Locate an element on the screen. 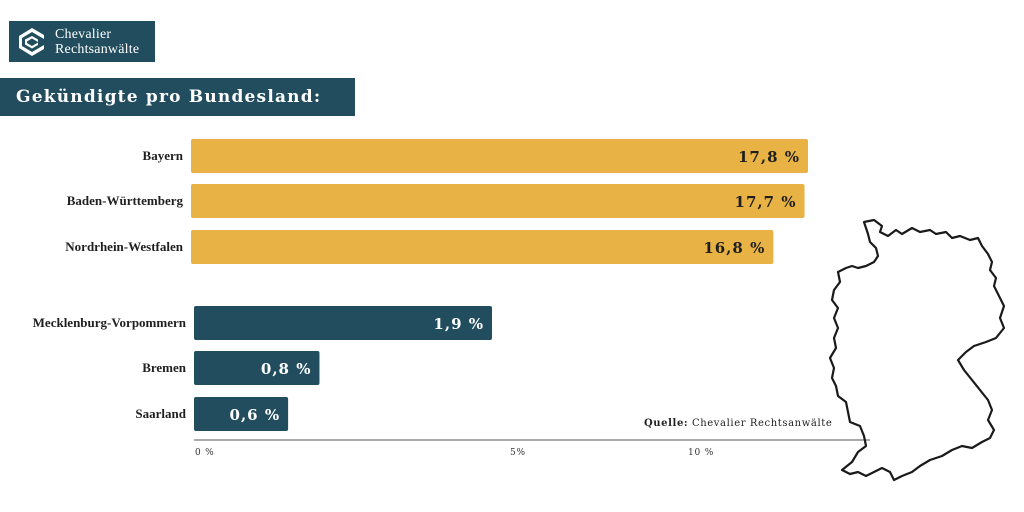 Image resolution: width=1024 pixels, height=512 pixels. value-label-0: 17,8 % is located at coordinates (769, 157).